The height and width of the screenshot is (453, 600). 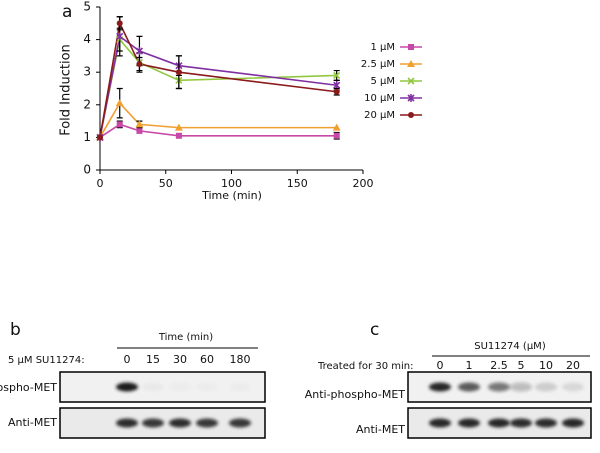 What do you see at coordinates (469, 365) in the screenshot?
I see `lane-label: 1` at bounding box center [469, 365].